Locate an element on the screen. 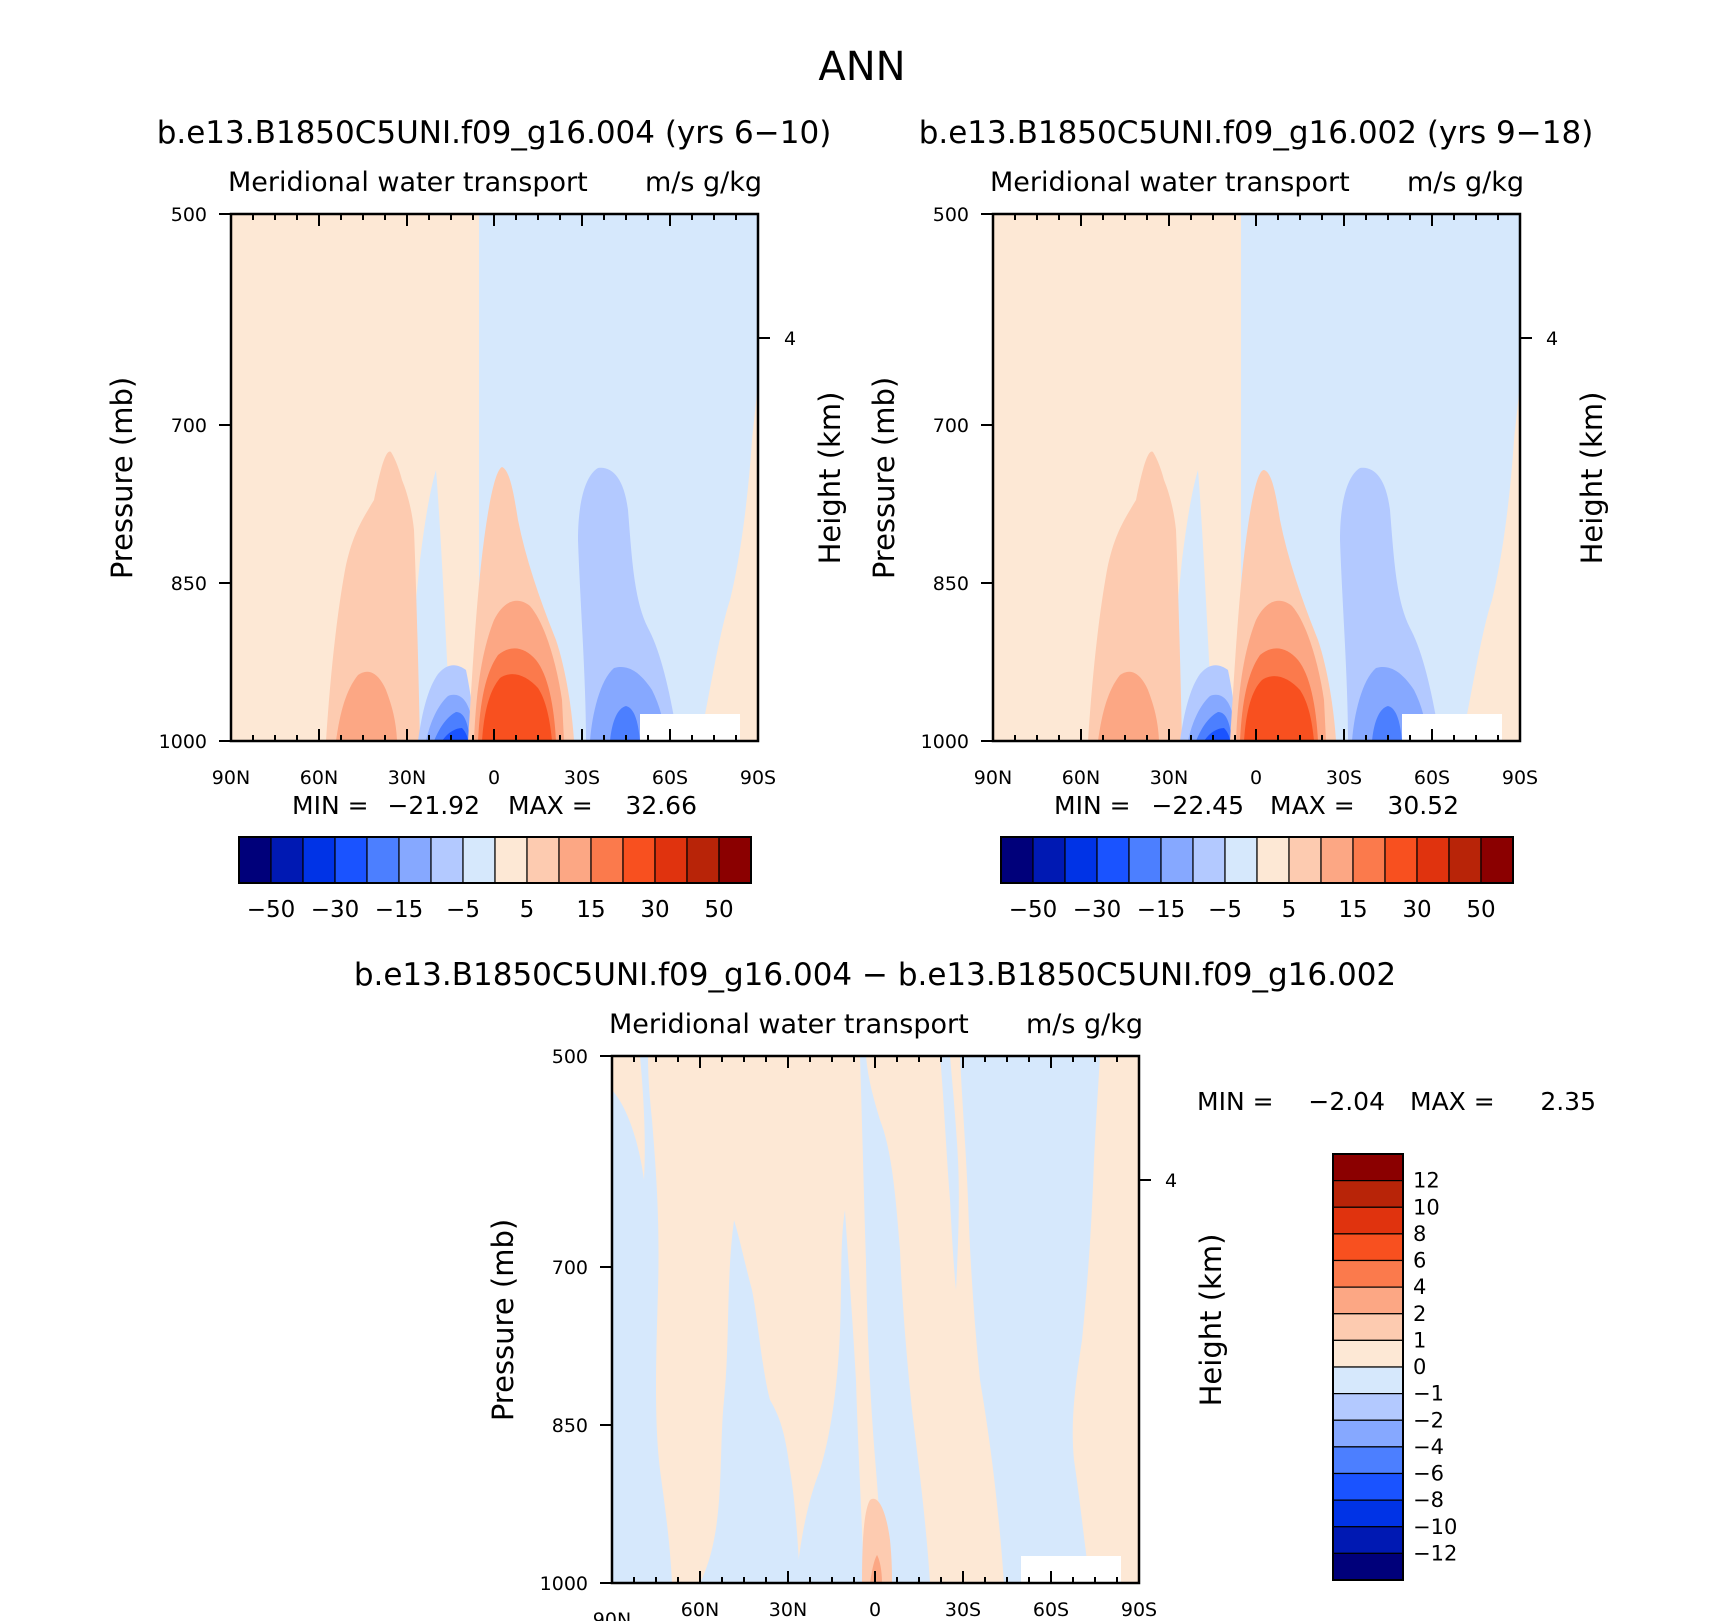  min-value: −21.92 is located at coordinates (433, 805).